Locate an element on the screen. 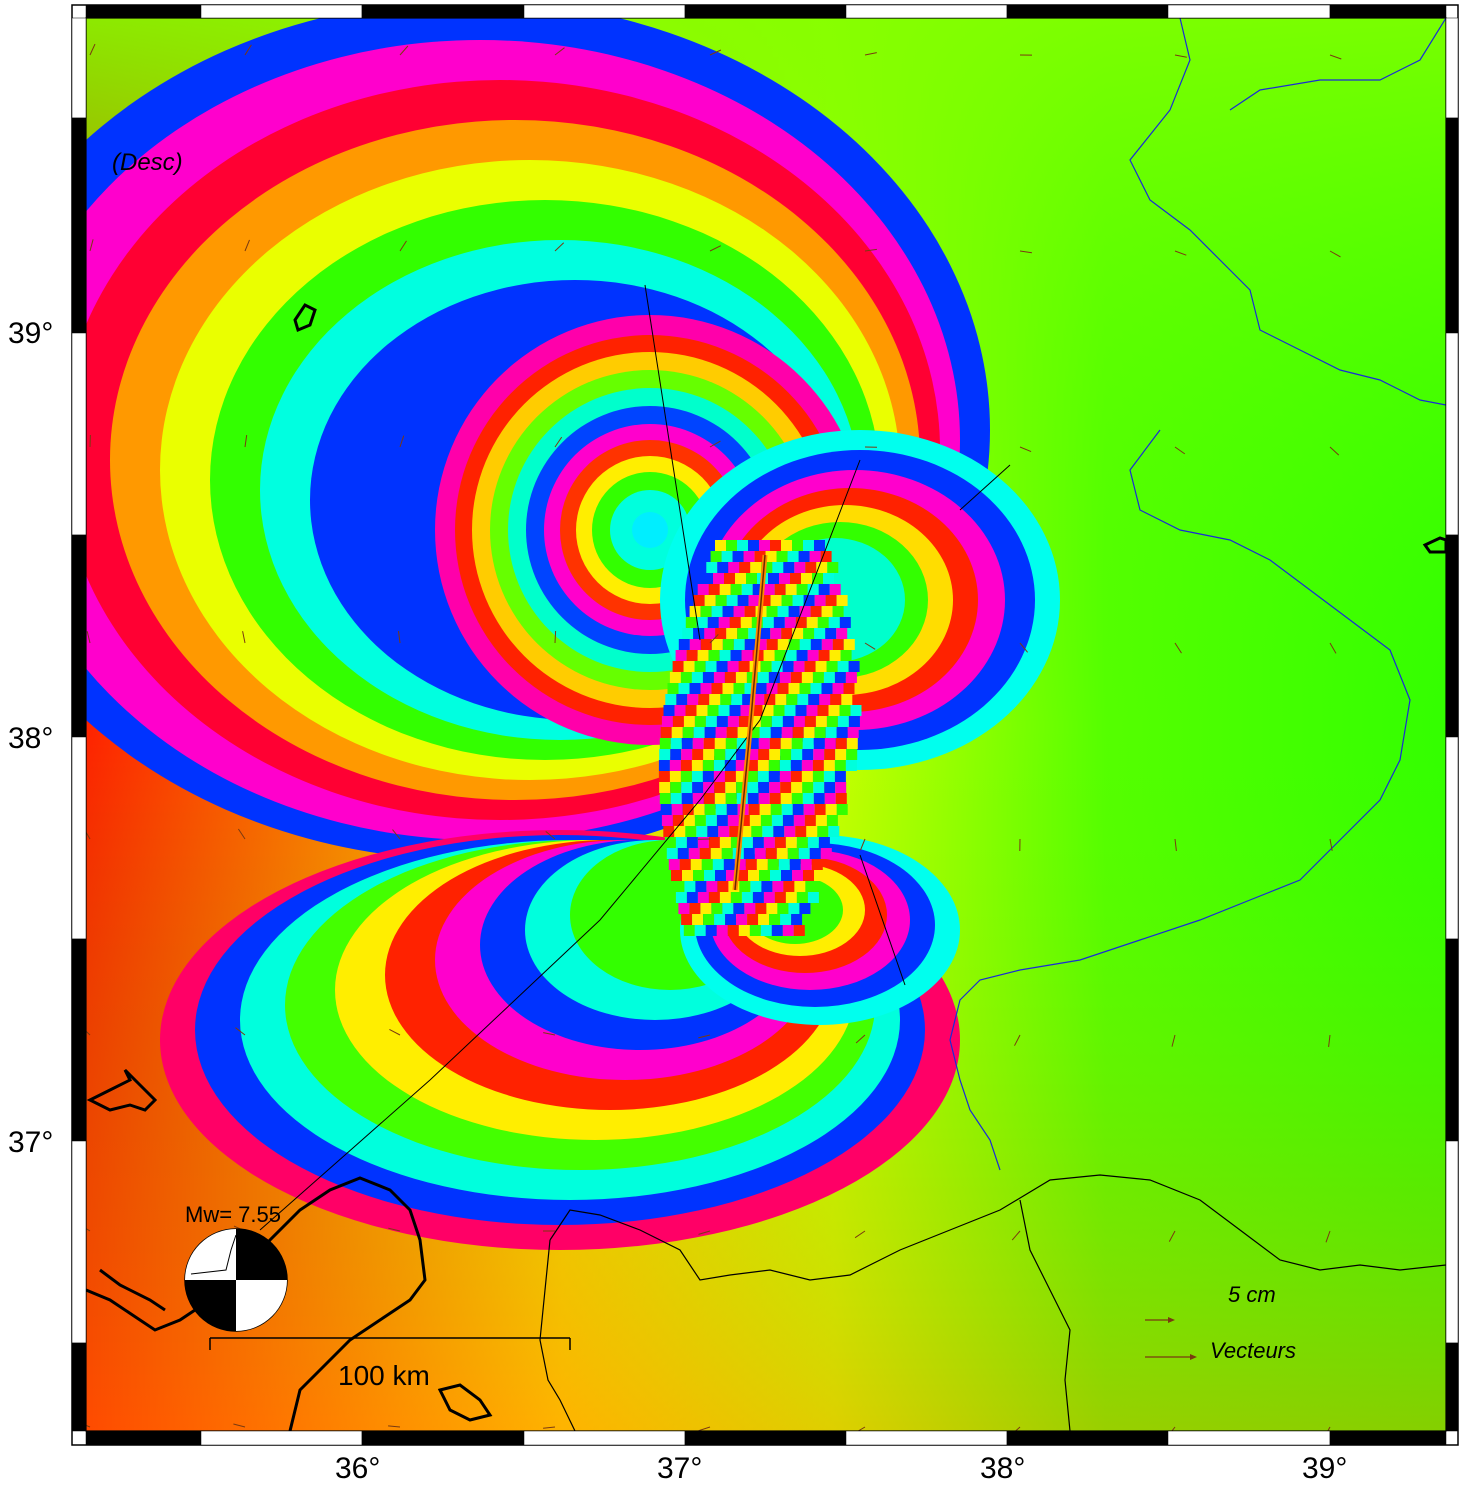 The width and height of the screenshot is (1466, 1488). fringe-core is located at coordinates (760, 738).